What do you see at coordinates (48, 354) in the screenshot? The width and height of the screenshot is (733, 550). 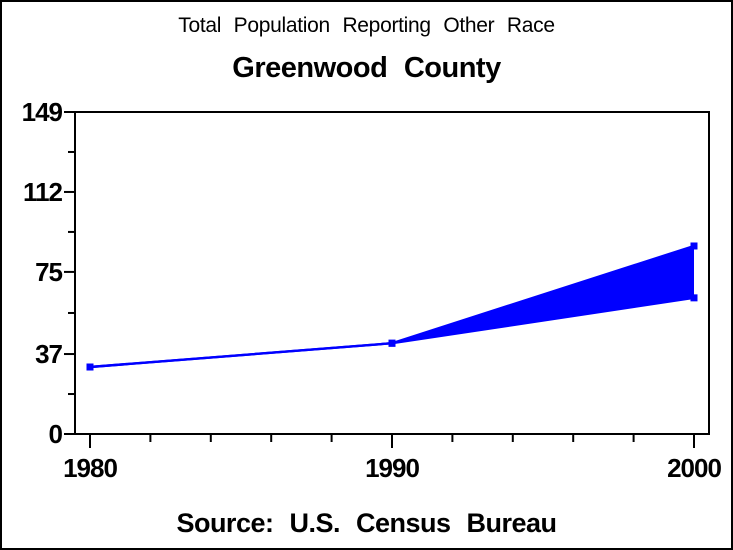 I see `y-tick-label: 37` at bounding box center [48, 354].